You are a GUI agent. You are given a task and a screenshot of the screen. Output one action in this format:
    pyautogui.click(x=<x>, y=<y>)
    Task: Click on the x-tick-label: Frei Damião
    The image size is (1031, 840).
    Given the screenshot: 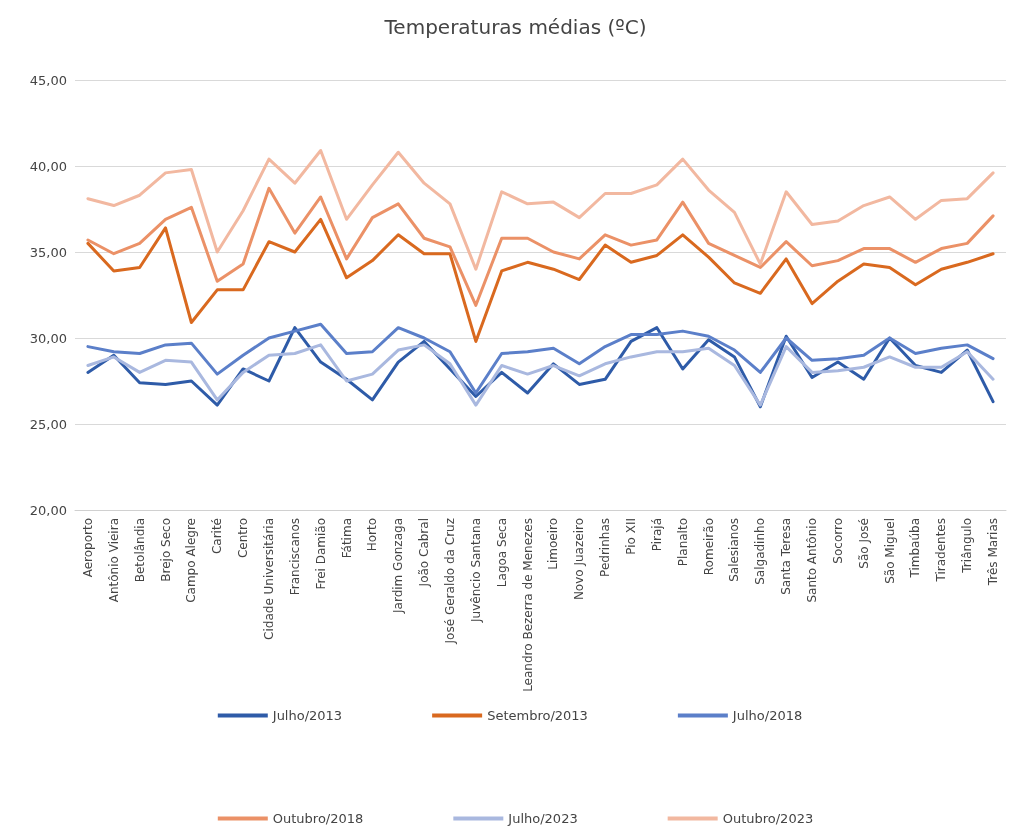 What is the action you would take?
    pyautogui.click(x=320, y=554)
    